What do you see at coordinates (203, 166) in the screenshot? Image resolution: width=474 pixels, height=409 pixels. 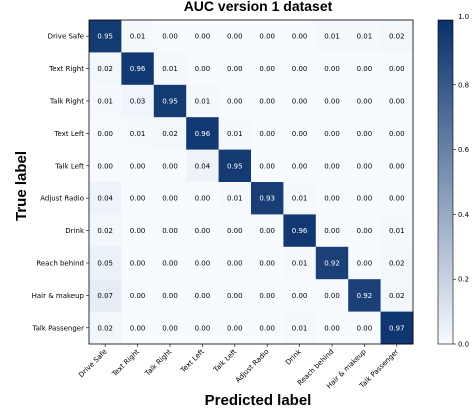 I see `cell-value-label: 0.04` at bounding box center [203, 166].